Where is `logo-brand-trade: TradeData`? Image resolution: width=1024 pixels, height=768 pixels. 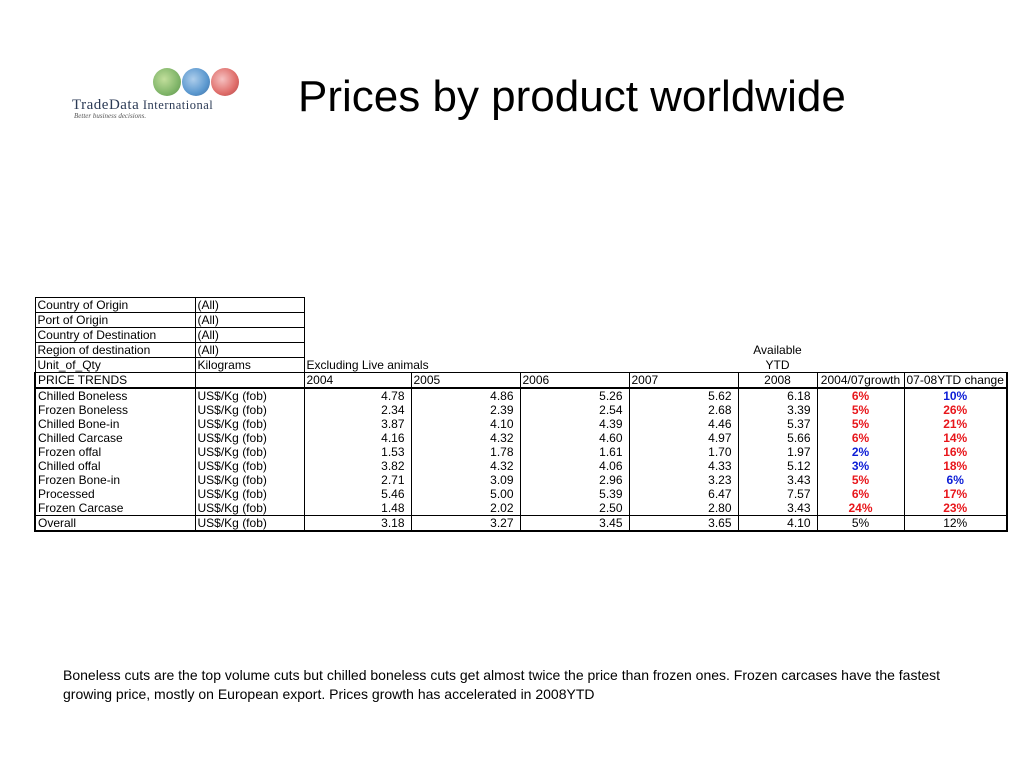 logo-brand-trade: TradeData is located at coordinates (106, 105).